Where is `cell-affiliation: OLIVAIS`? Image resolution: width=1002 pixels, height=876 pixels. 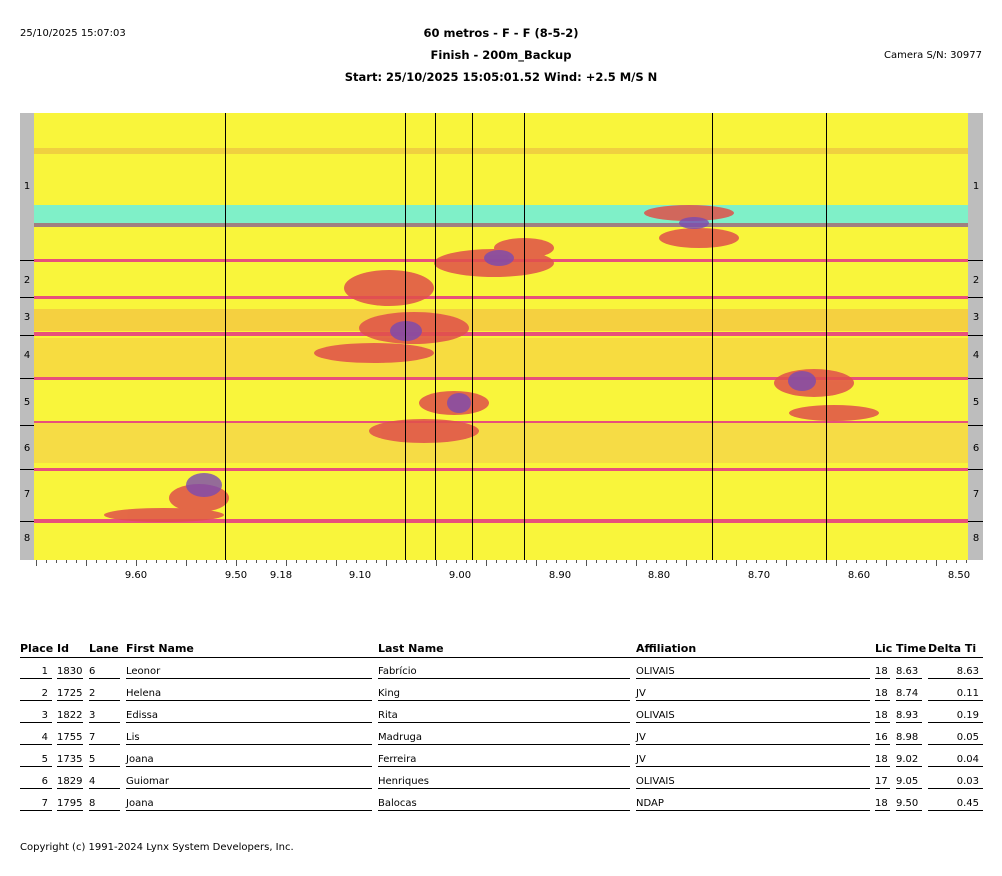
cell-affiliation: OLIVAIS is located at coordinates (753, 716).